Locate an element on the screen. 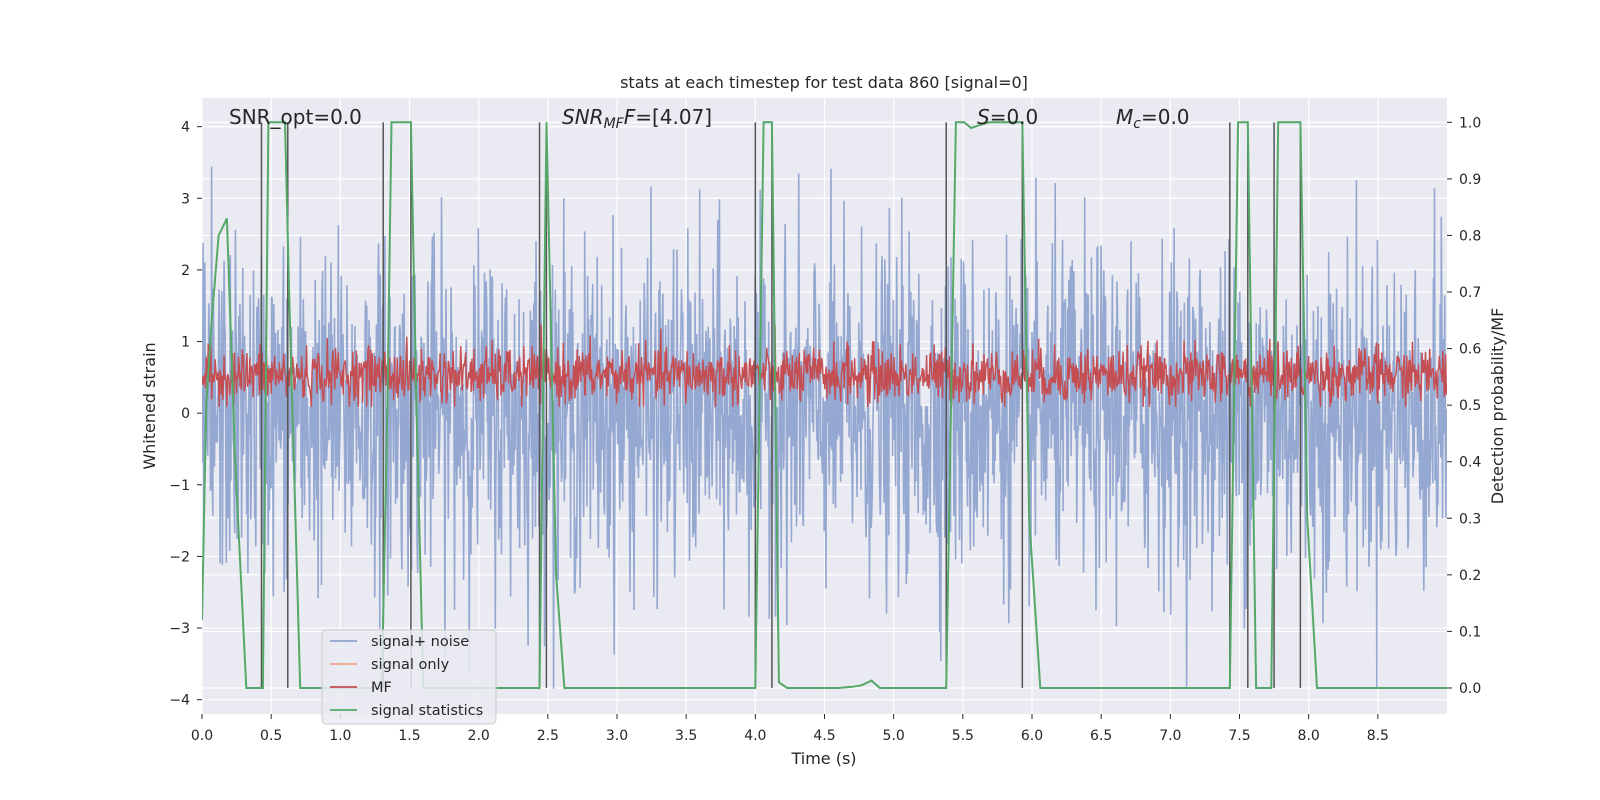 The height and width of the screenshot is (800, 1600). y-tick-label-4: 0 is located at coordinates (185, 414).